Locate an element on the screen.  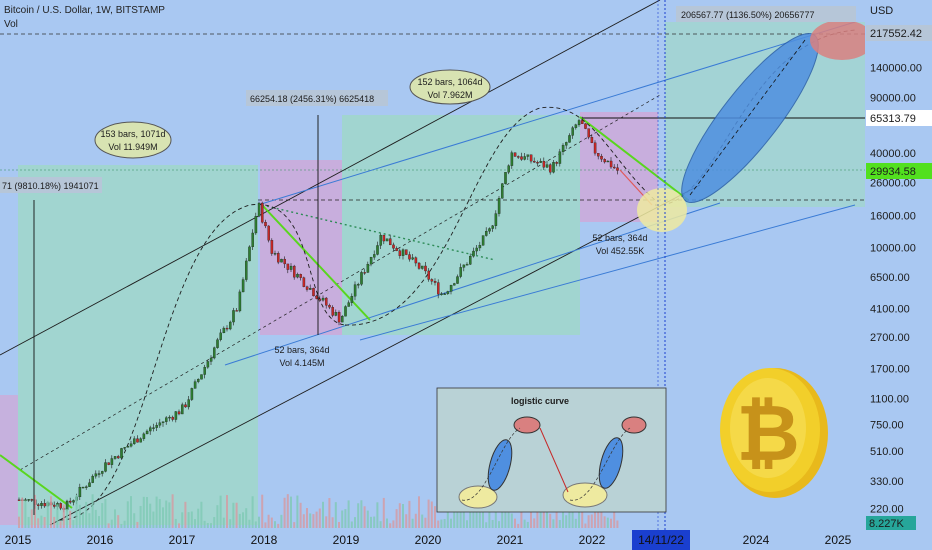
badge-top-target-text: 217552.42 is located at coordinates (896, 34).